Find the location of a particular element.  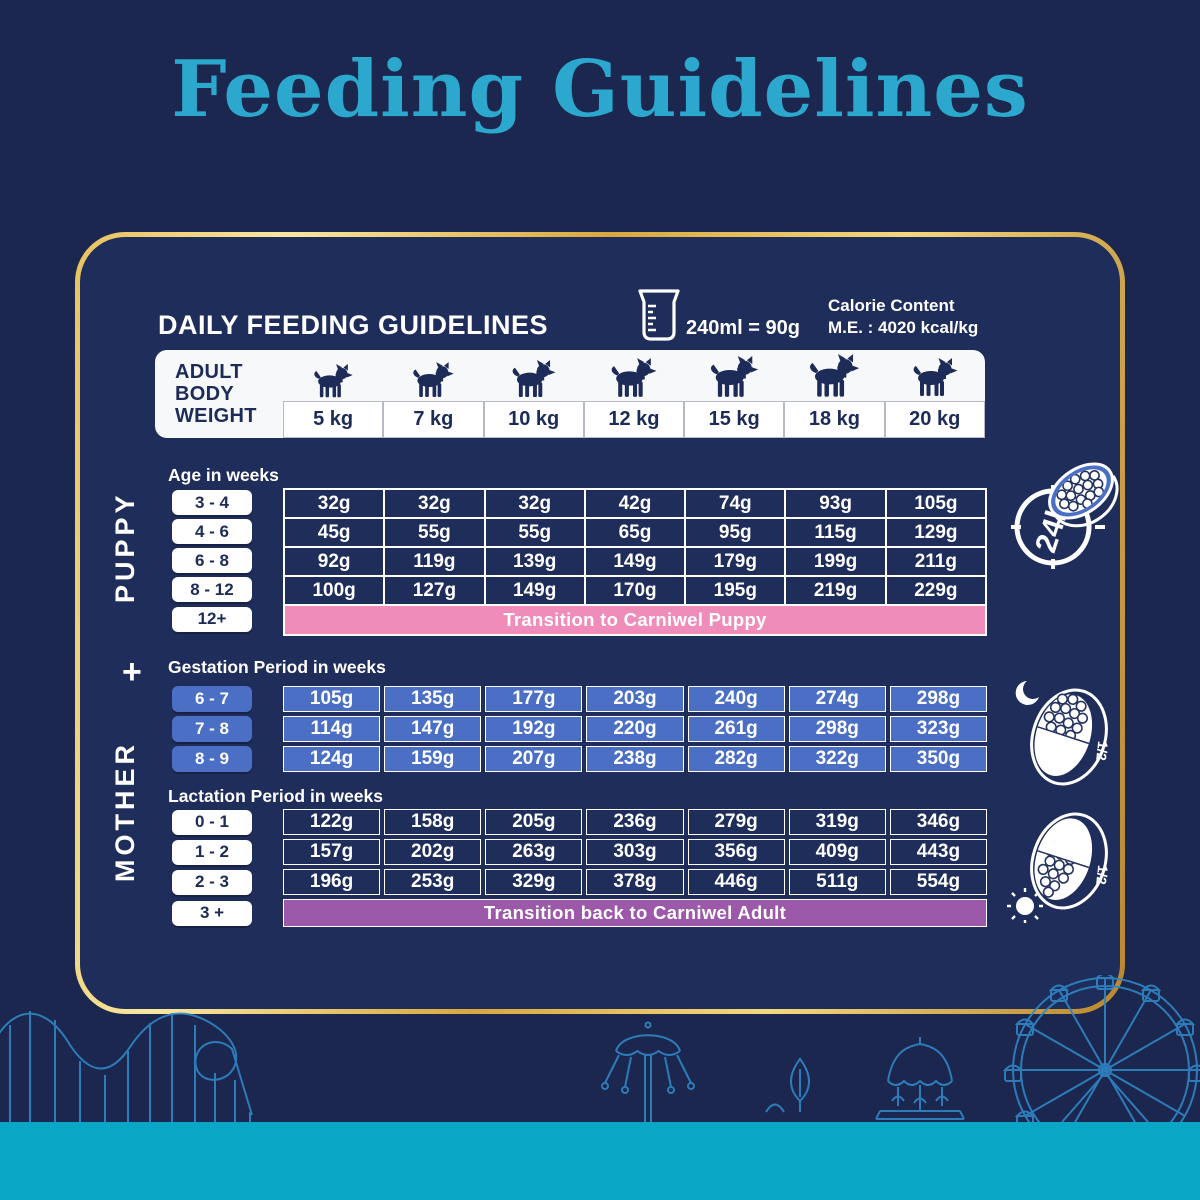

feed-amount-cell: 274g is located at coordinates (837, 699).